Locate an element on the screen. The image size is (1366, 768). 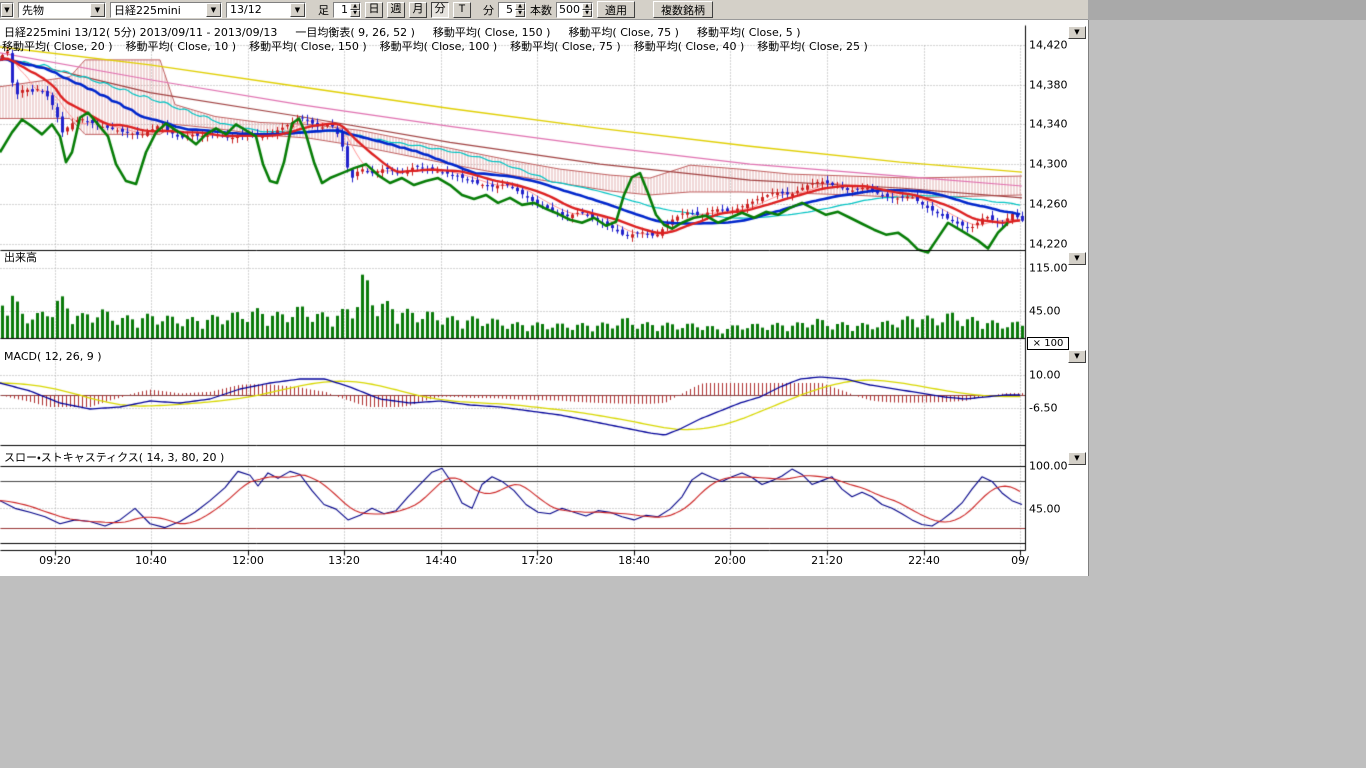
period-week-button: 週 is located at coordinates (396, 9).